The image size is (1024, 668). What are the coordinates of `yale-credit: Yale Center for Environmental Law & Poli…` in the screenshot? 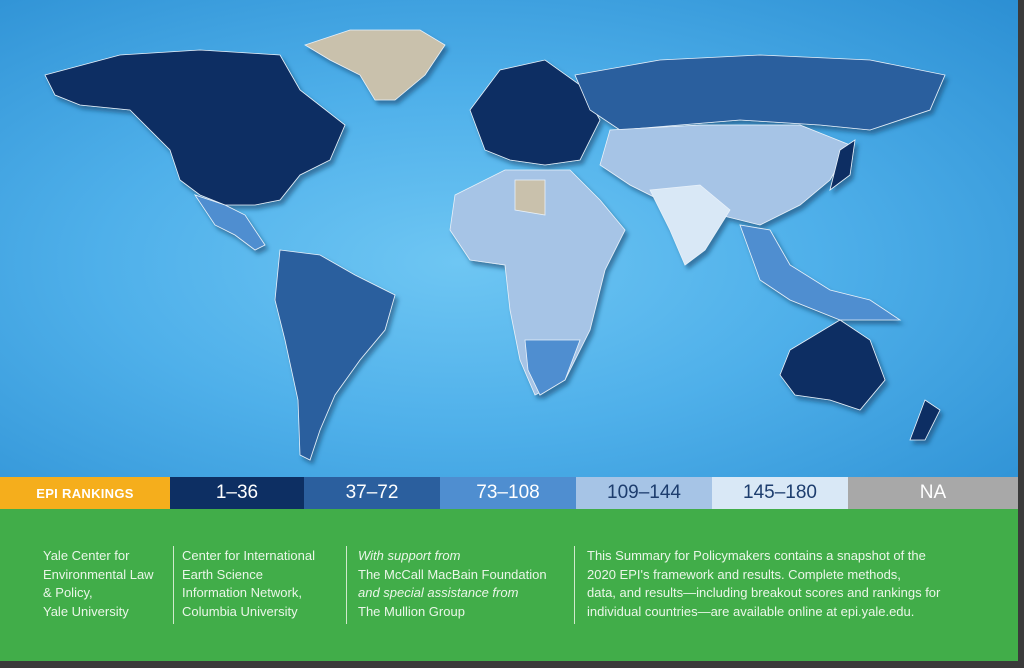 It's located at (98, 584).